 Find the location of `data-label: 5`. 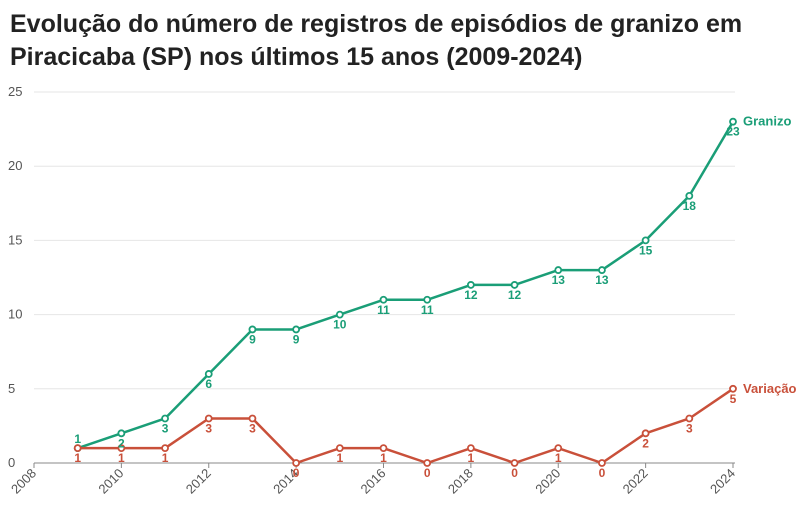

data-label: 5 is located at coordinates (733, 399).